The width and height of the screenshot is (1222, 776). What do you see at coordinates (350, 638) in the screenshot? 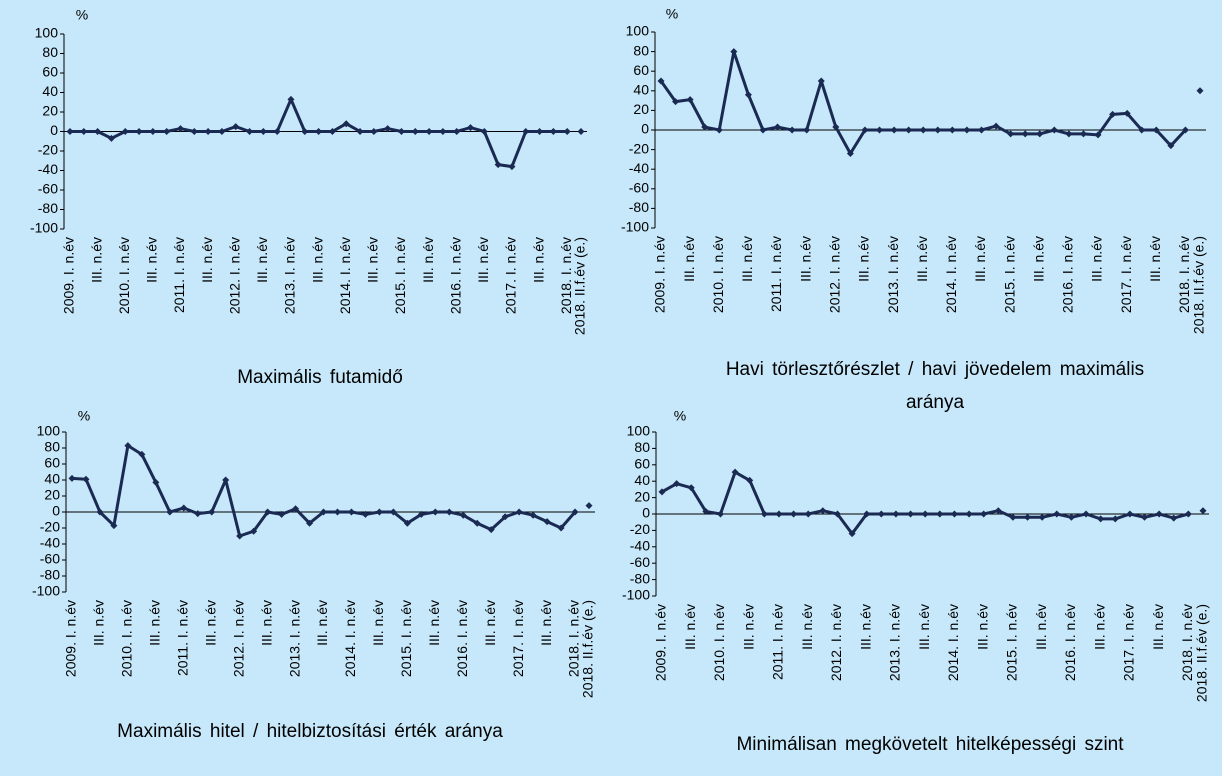
I see `x-tick-label: 2014. I. n.év` at bounding box center [350, 638].